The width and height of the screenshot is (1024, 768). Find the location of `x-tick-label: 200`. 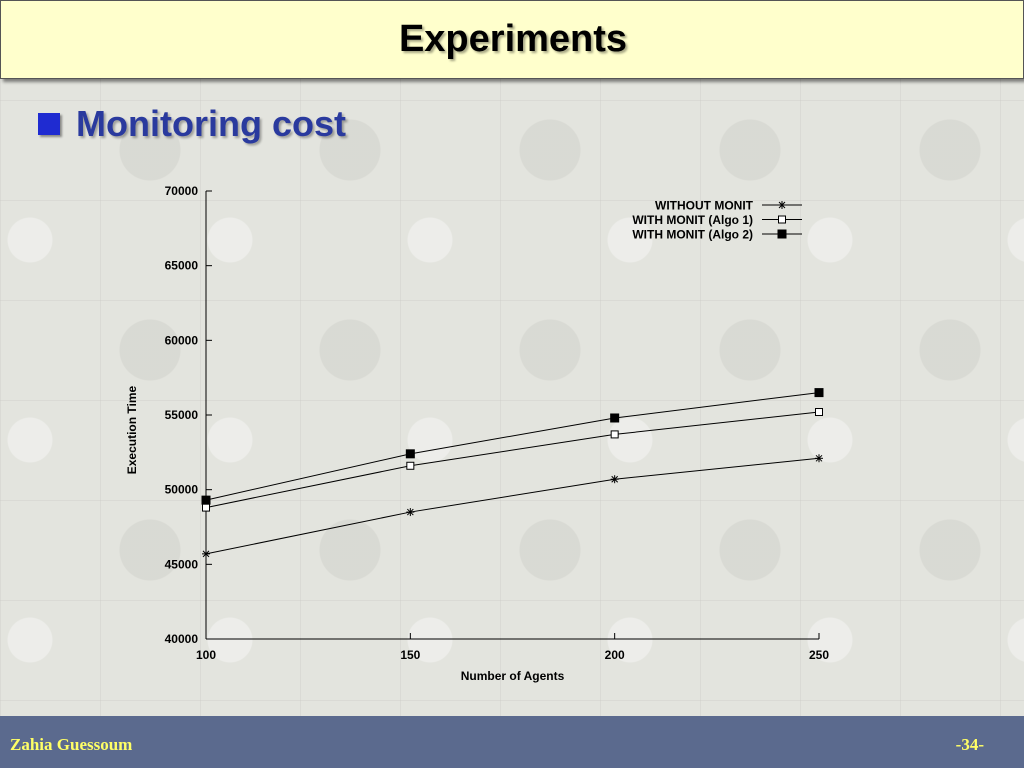

x-tick-label: 200 is located at coordinates (615, 655).